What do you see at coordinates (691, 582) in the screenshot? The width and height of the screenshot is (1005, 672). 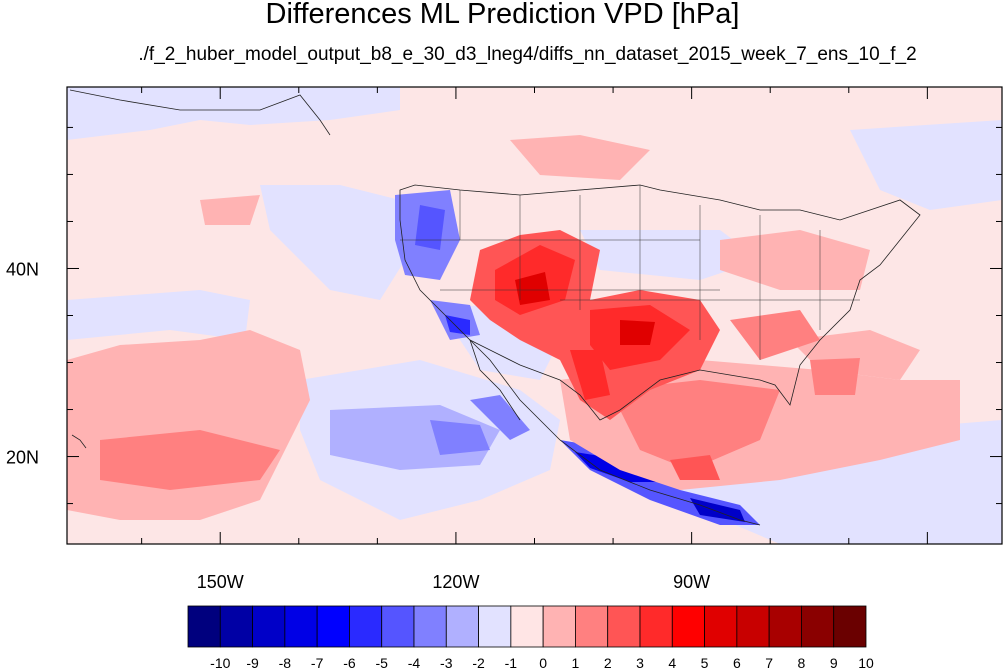 I see `lon-tick-label: 90W` at bounding box center [691, 582].